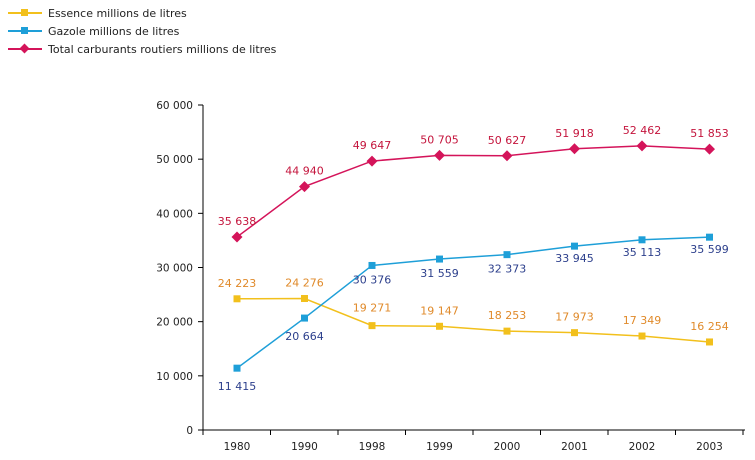  Describe the element at coordinates (709, 326) in the screenshot. I see `data-label: 16 254` at that location.